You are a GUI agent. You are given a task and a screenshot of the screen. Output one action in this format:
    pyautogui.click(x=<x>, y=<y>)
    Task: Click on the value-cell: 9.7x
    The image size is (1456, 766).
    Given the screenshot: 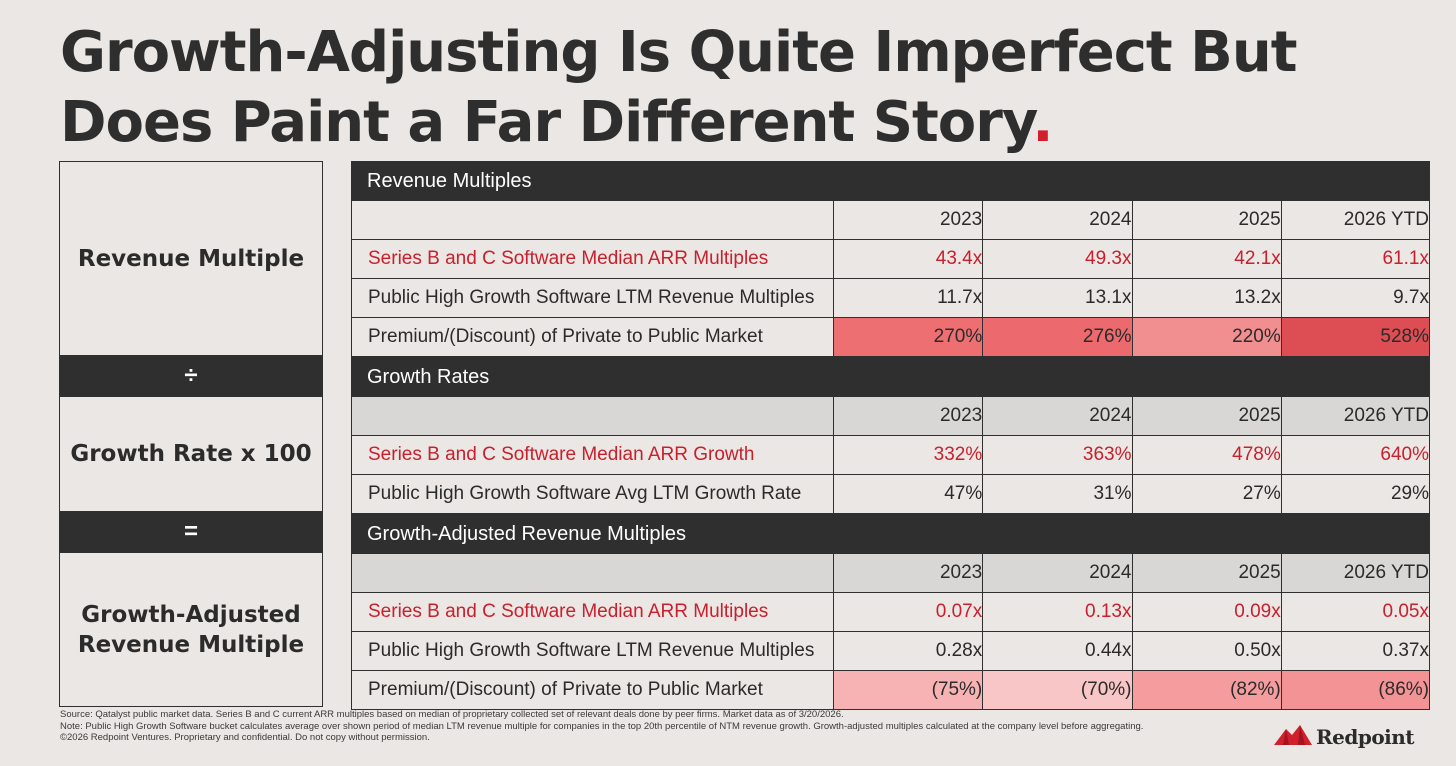 What is the action you would take?
    pyautogui.click(x=1355, y=298)
    